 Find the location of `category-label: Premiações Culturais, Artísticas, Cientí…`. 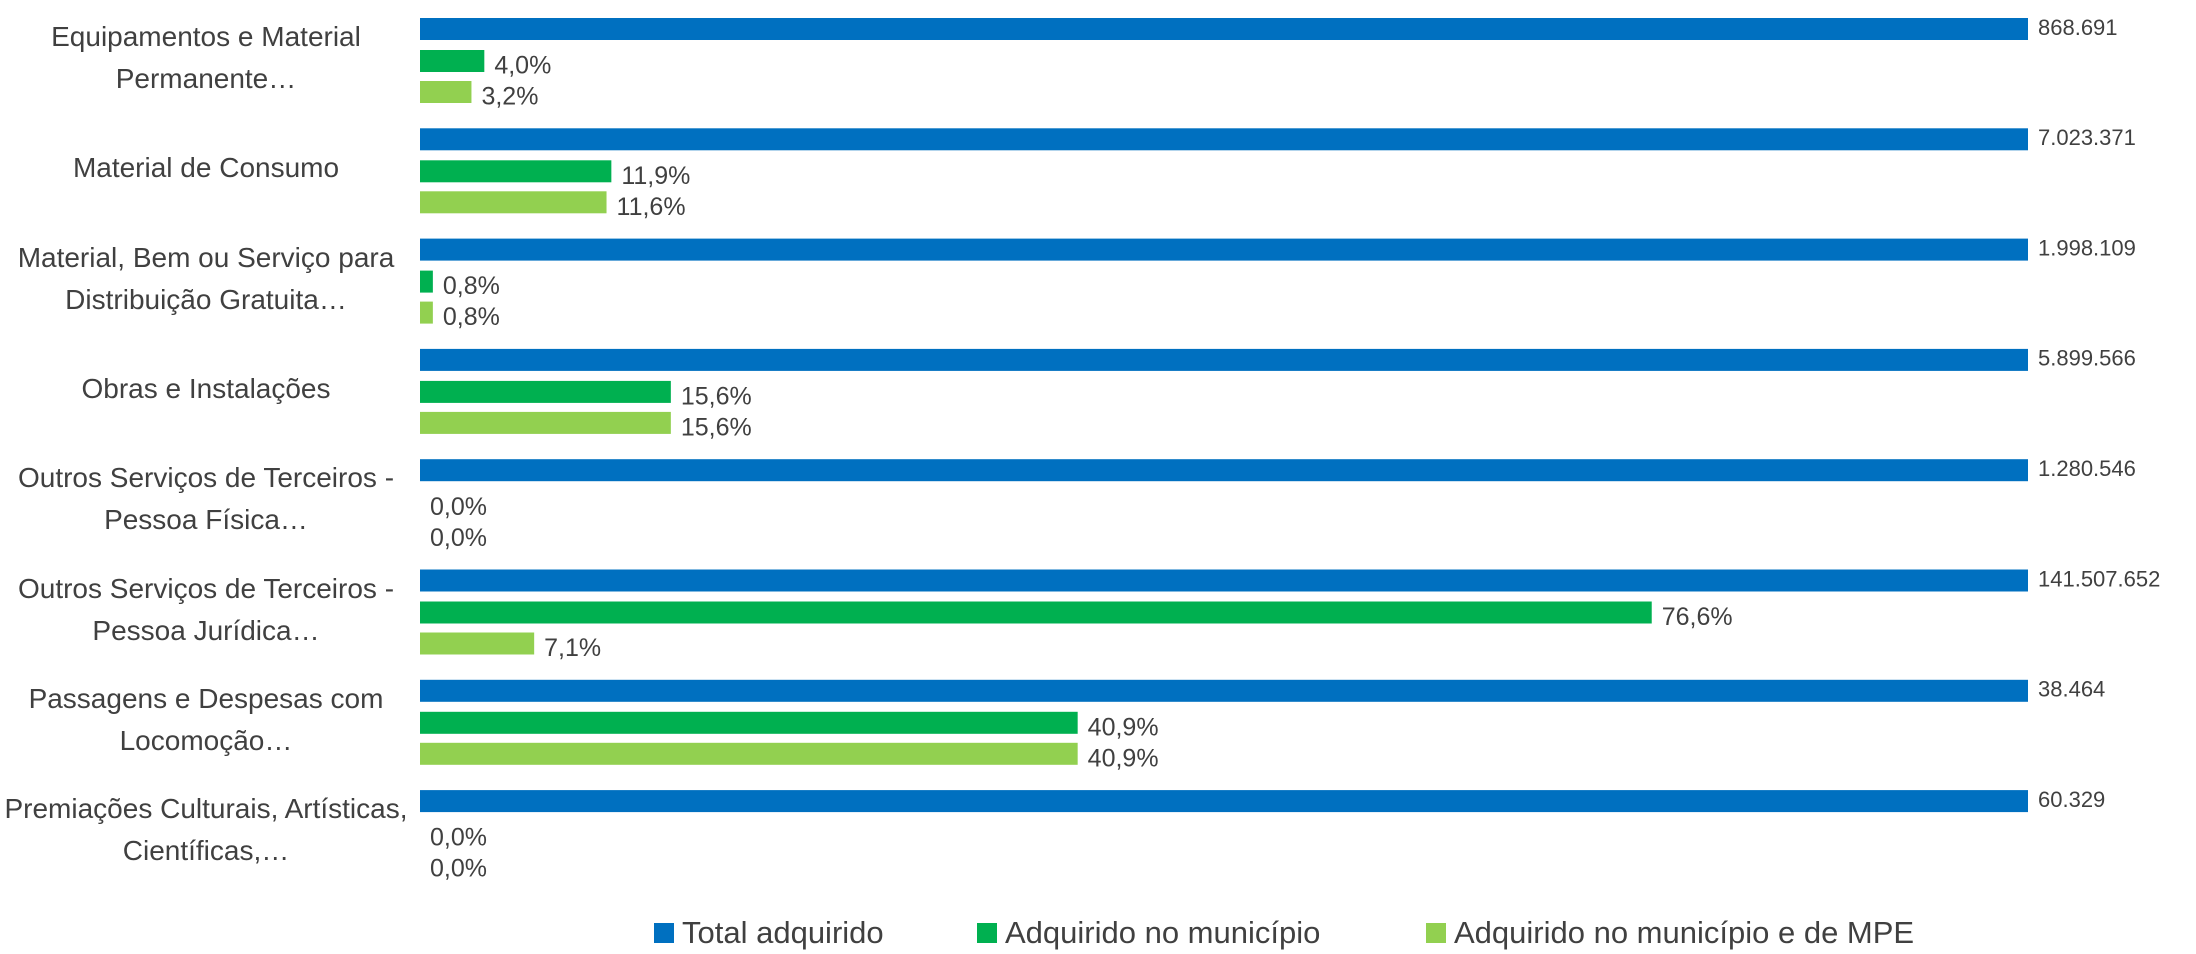

category-label: Premiações Culturais, Artísticas, Cientí… is located at coordinates (206, 830).